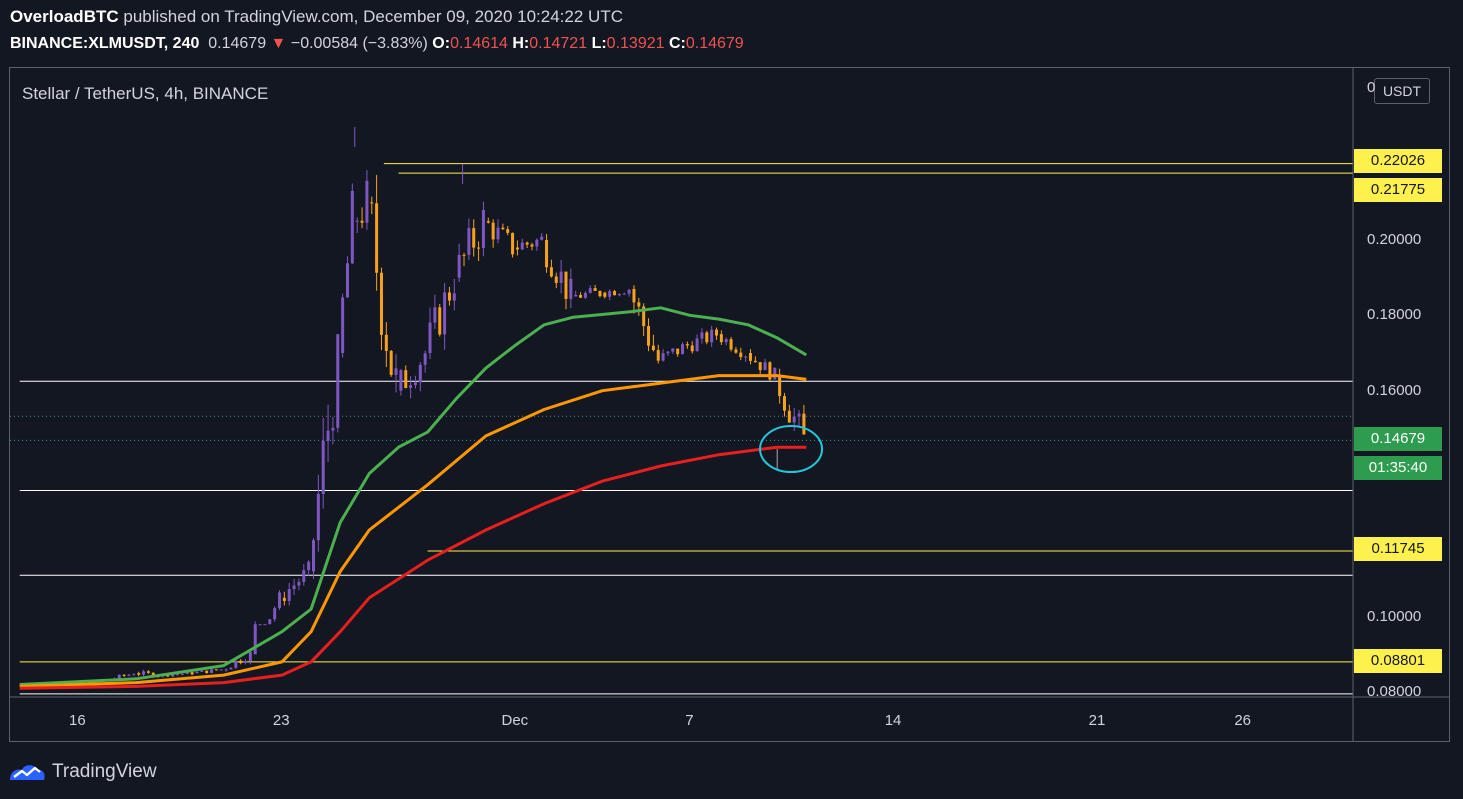 Image resolution: width=1463 pixels, height=799 pixels. What do you see at coordinates (791, 449) in the screenshot?
I see `annotation-circle` at bounding box center [791, 449].